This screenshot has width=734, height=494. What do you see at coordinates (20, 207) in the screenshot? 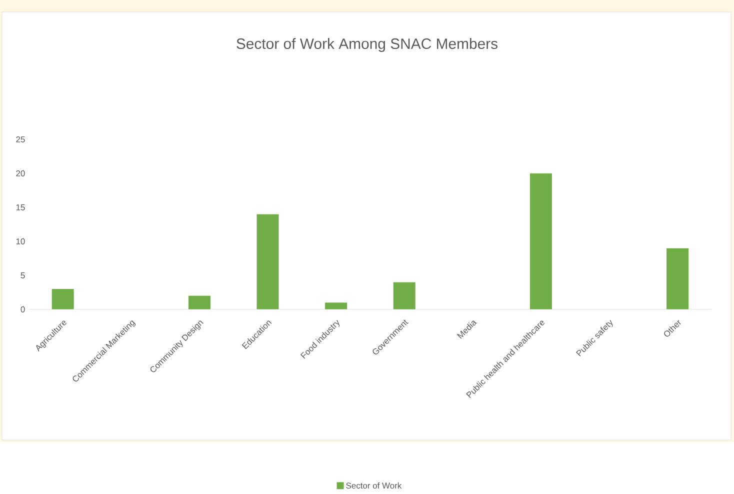
I see `y-tick-label: 15` at bounding box center [20, 207].